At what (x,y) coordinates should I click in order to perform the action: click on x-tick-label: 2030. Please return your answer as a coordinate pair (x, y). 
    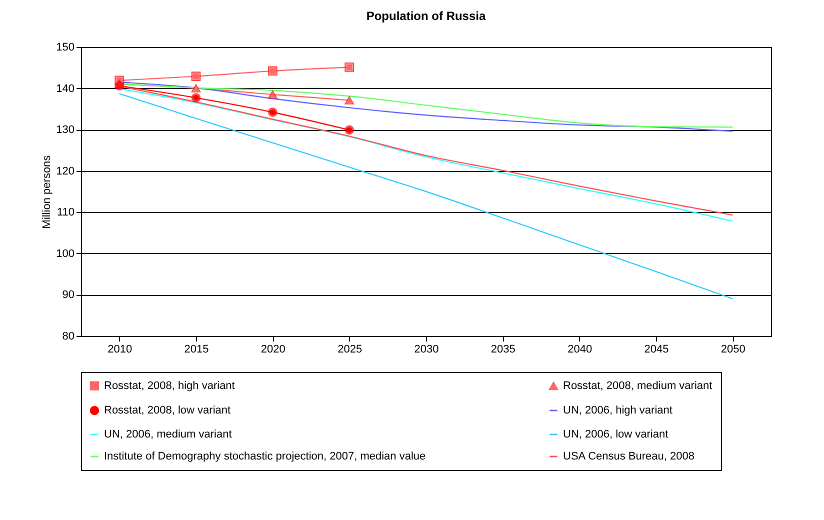
    Looking at the image, I should click on (426, 350).